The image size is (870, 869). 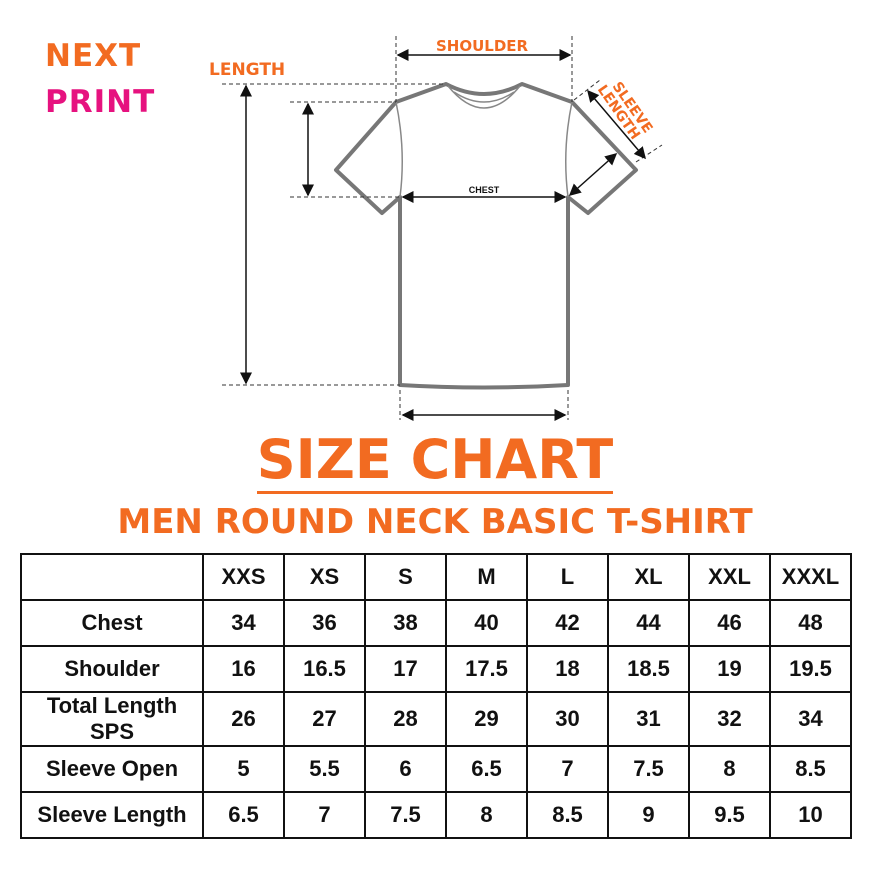 I want to click on table-cell: 17.5, so click(x=486, y=669).